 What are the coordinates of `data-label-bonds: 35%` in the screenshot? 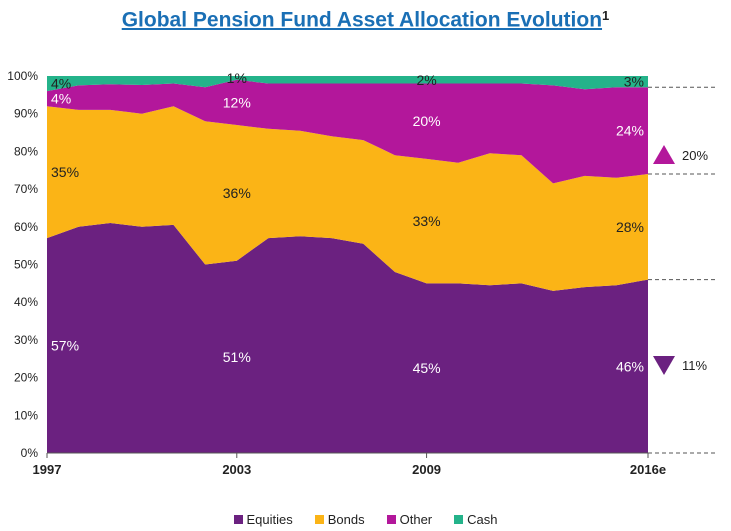 It's located at (65, 172).